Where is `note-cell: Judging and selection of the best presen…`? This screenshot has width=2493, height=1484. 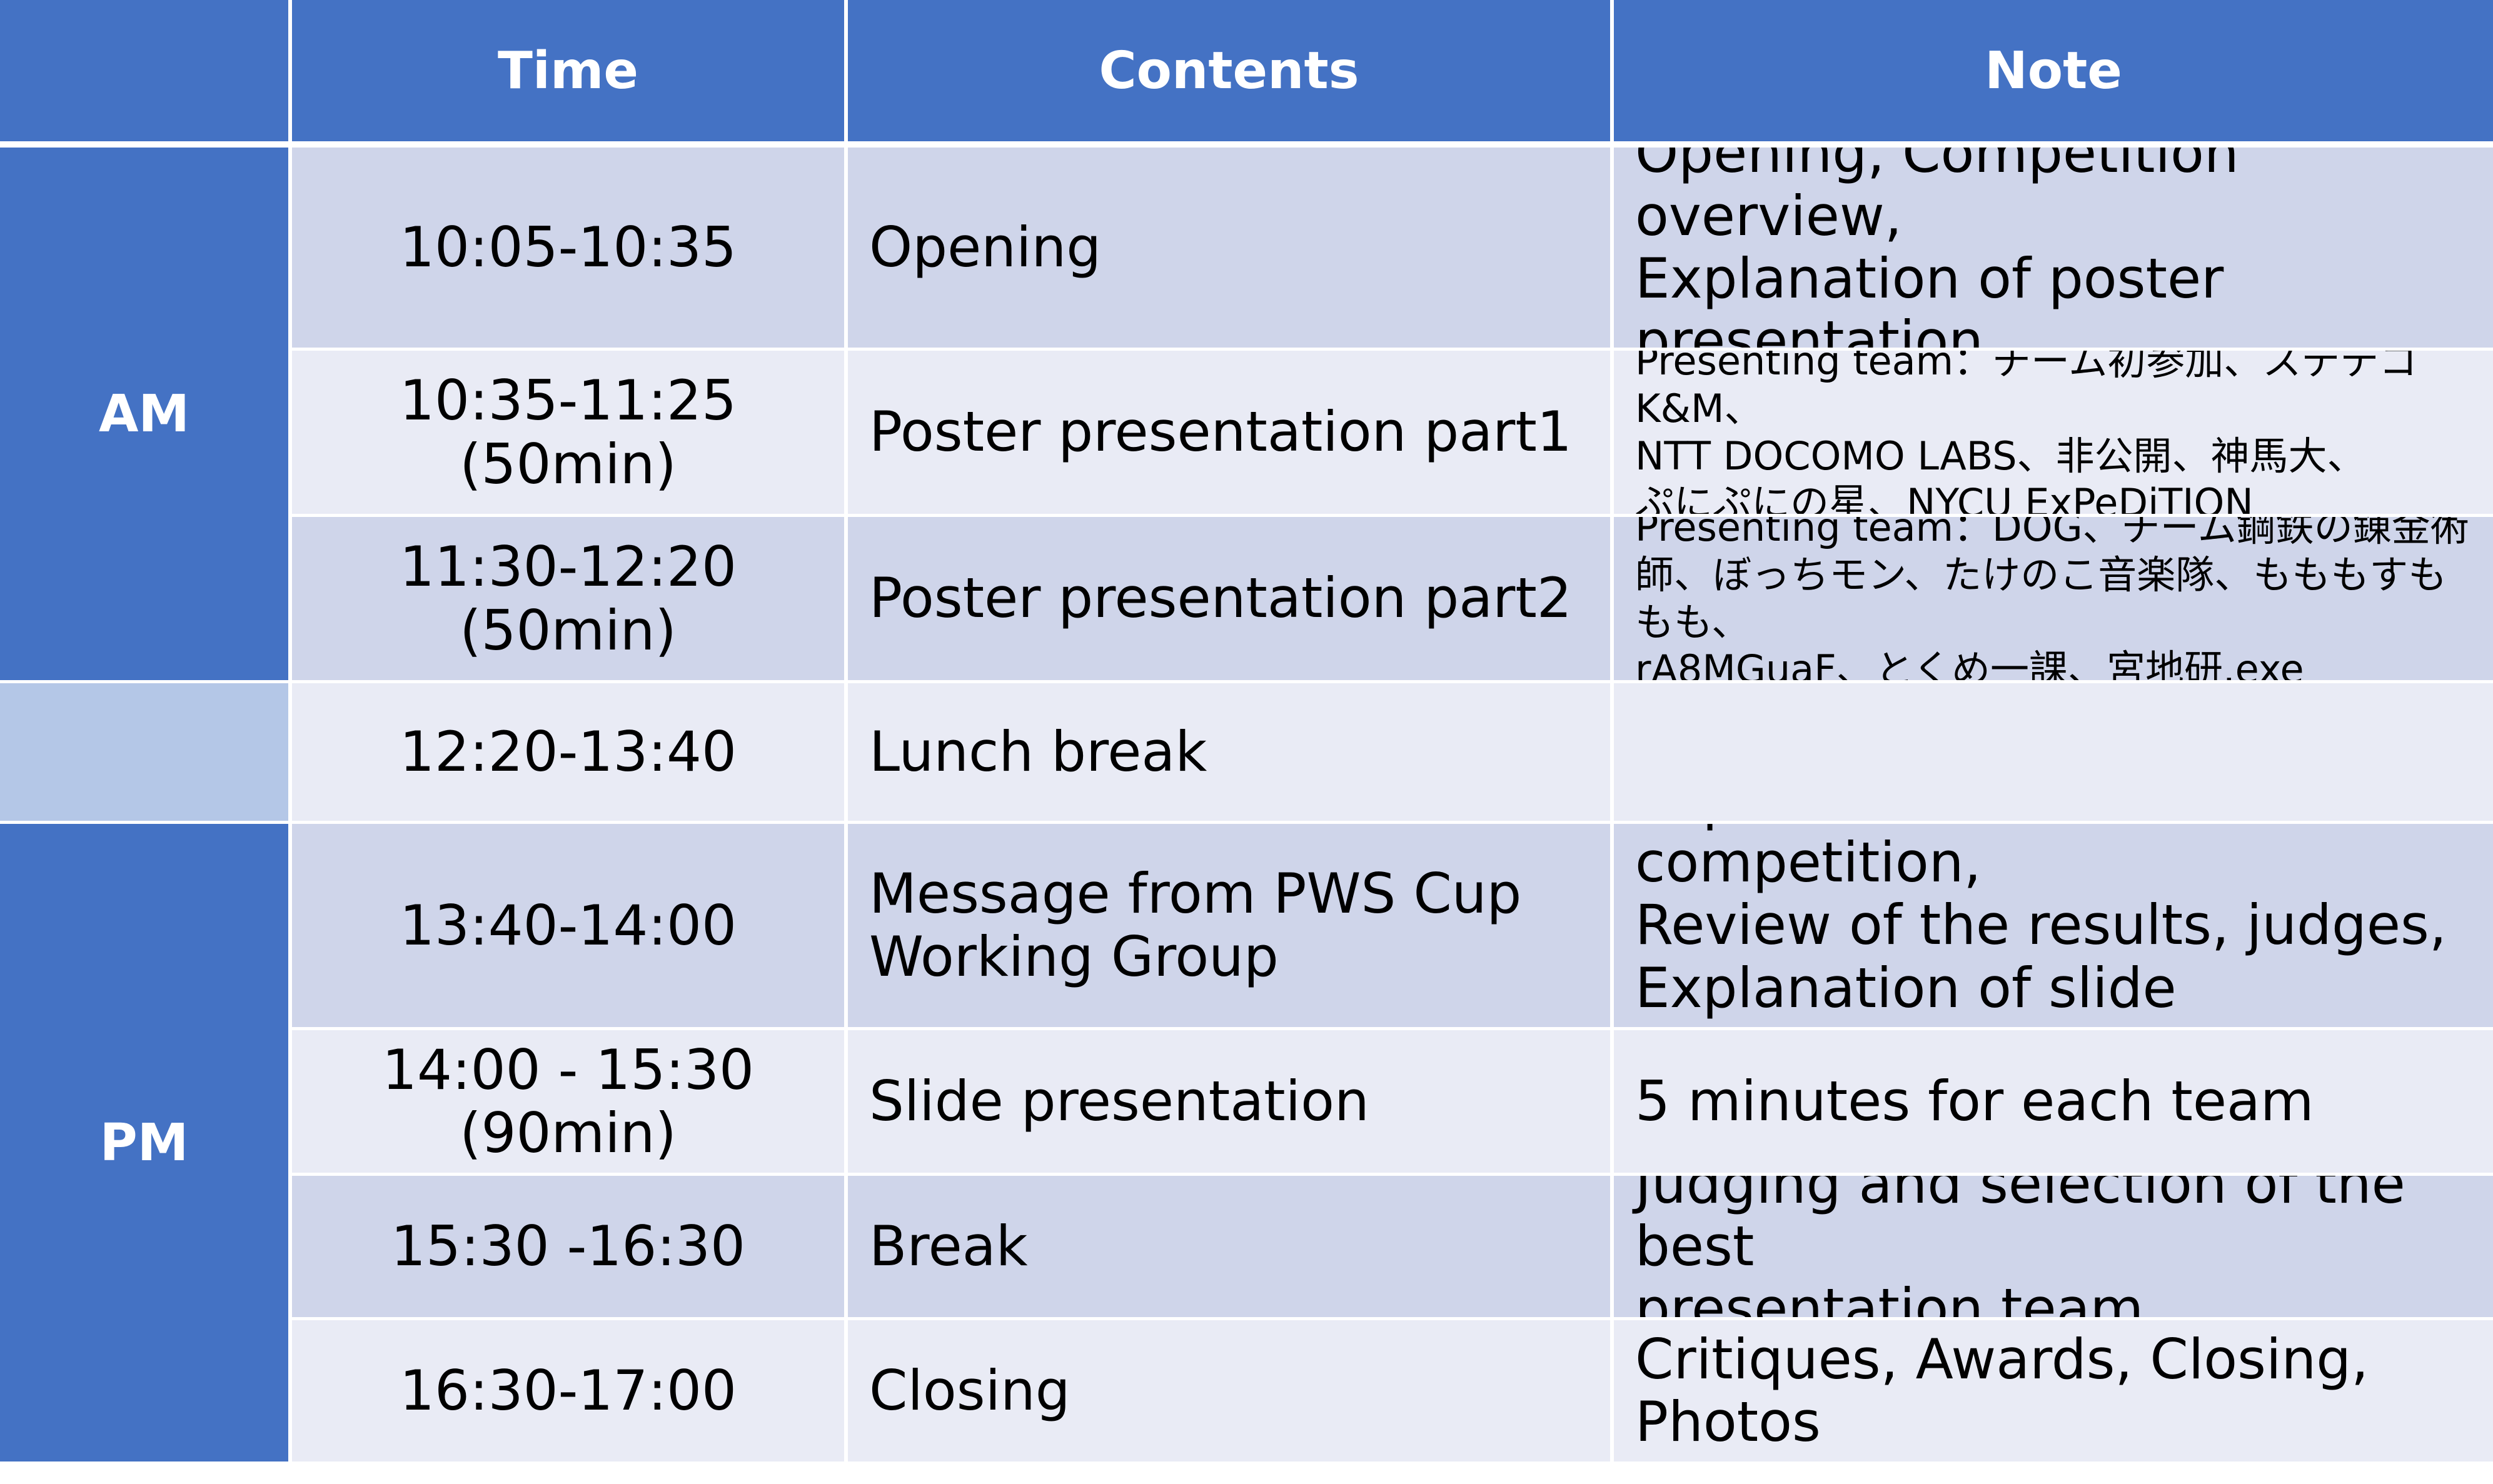
note-cell: Judging and selection of the best presen… is located at coordinates (2053, 1246).